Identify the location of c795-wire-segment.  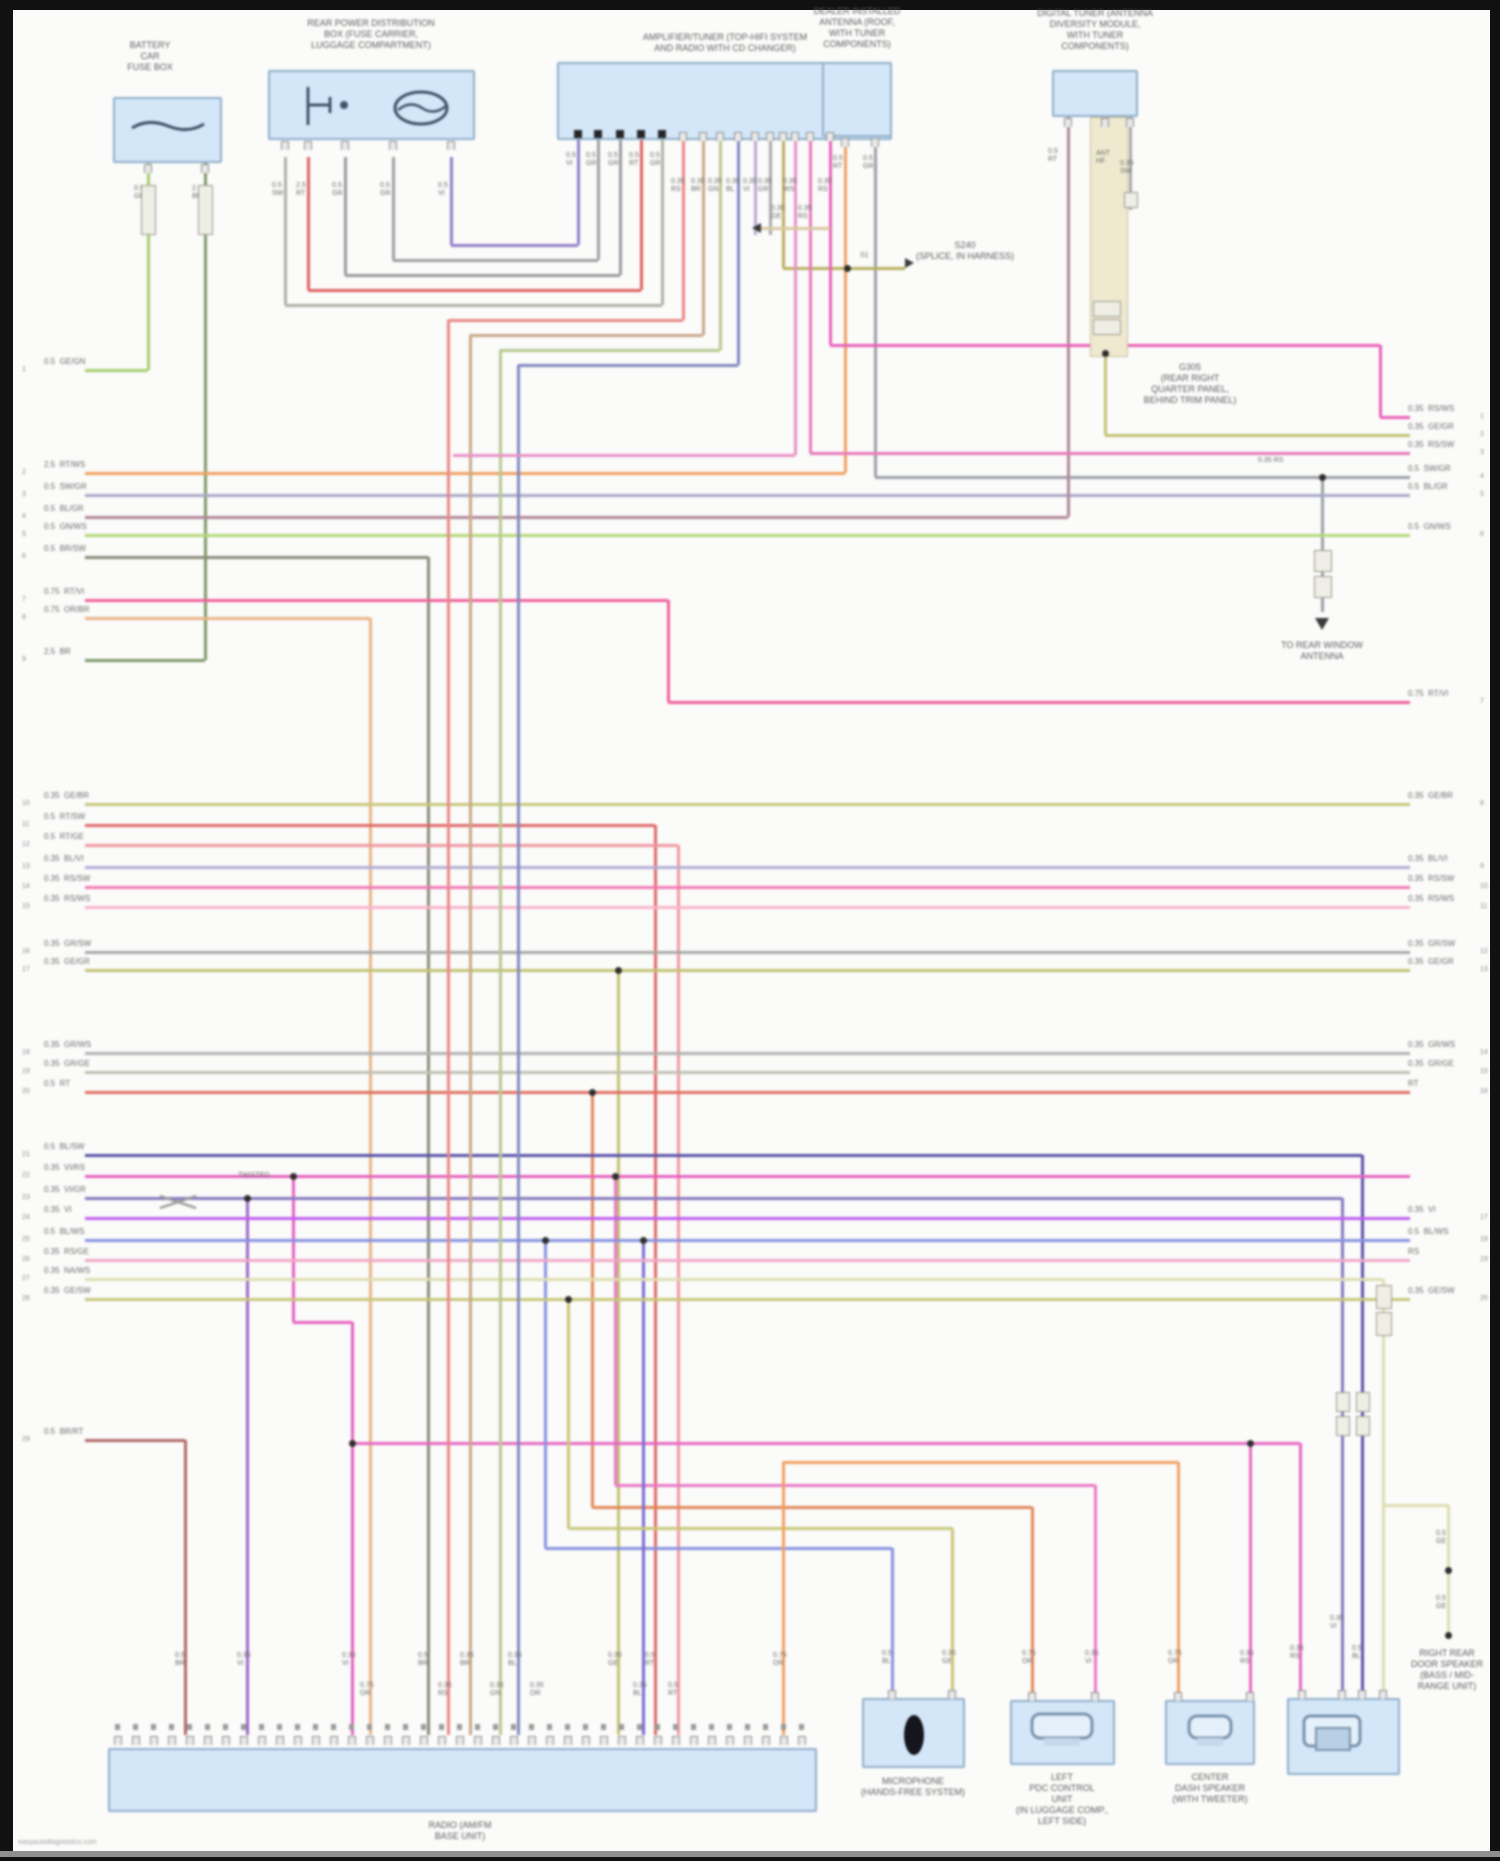
(624, 455).